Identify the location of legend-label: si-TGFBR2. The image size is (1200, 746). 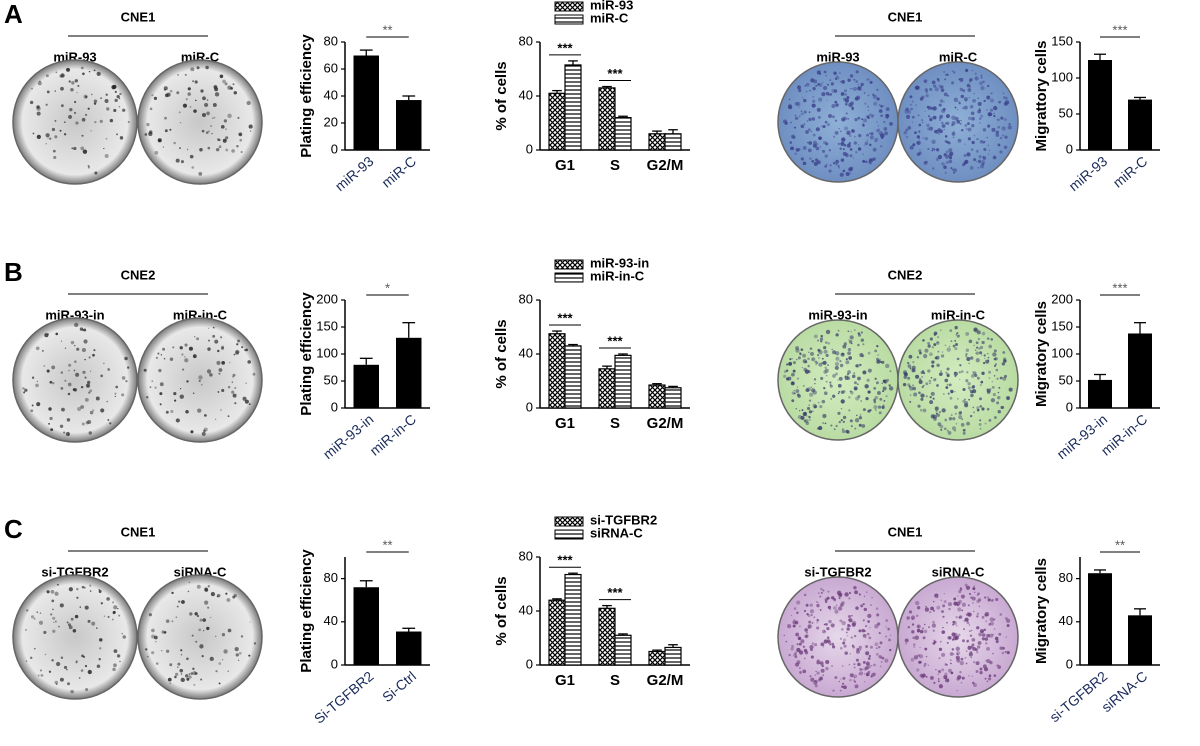
(623, 519).